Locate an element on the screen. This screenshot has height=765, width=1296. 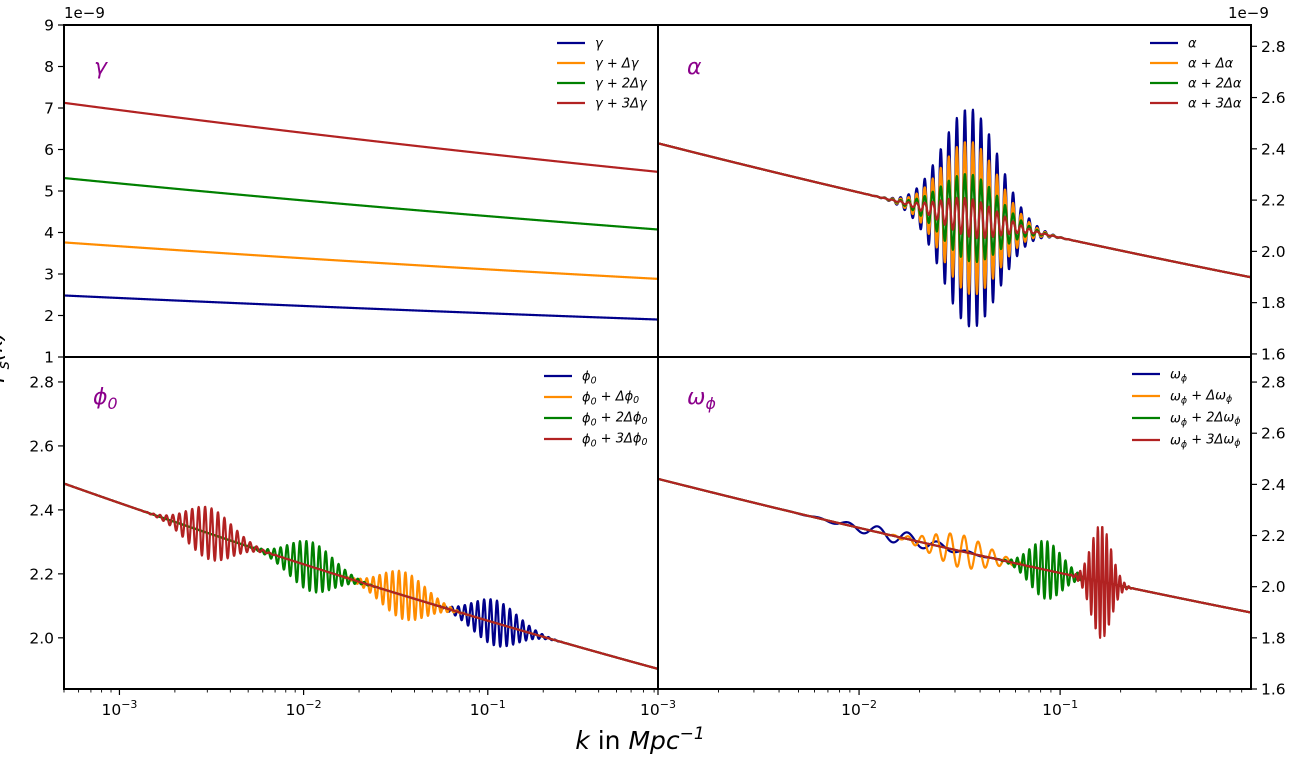
legend-label: α + Δα is located at coordinates (1211, 64).